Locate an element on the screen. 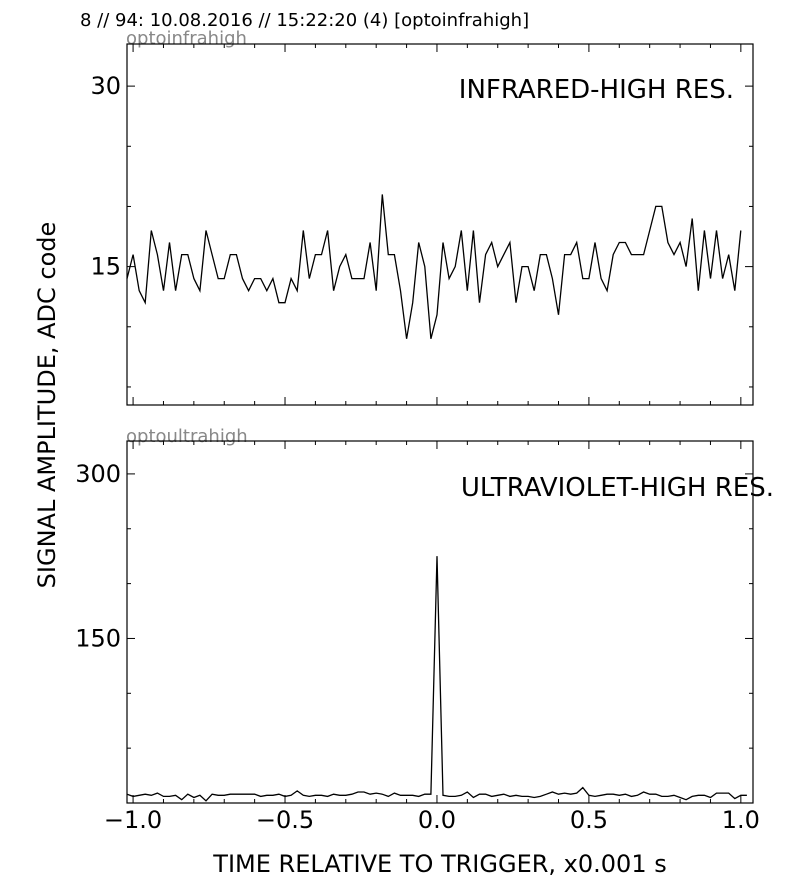  panel-tag: optoinfrahigh is located at coordinates (186, 38).